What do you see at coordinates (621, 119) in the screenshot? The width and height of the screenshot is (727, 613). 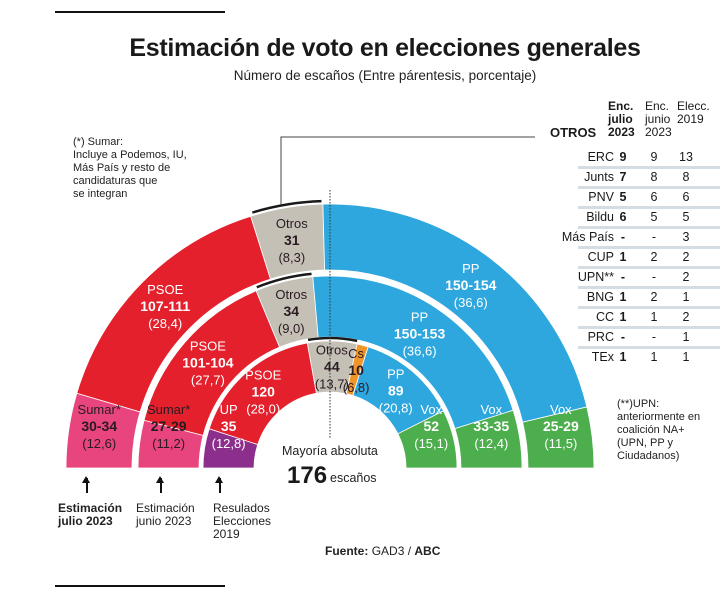 I see `col-header-julio-2023: Enc. julio 2023` at bounding box center [621, 119].